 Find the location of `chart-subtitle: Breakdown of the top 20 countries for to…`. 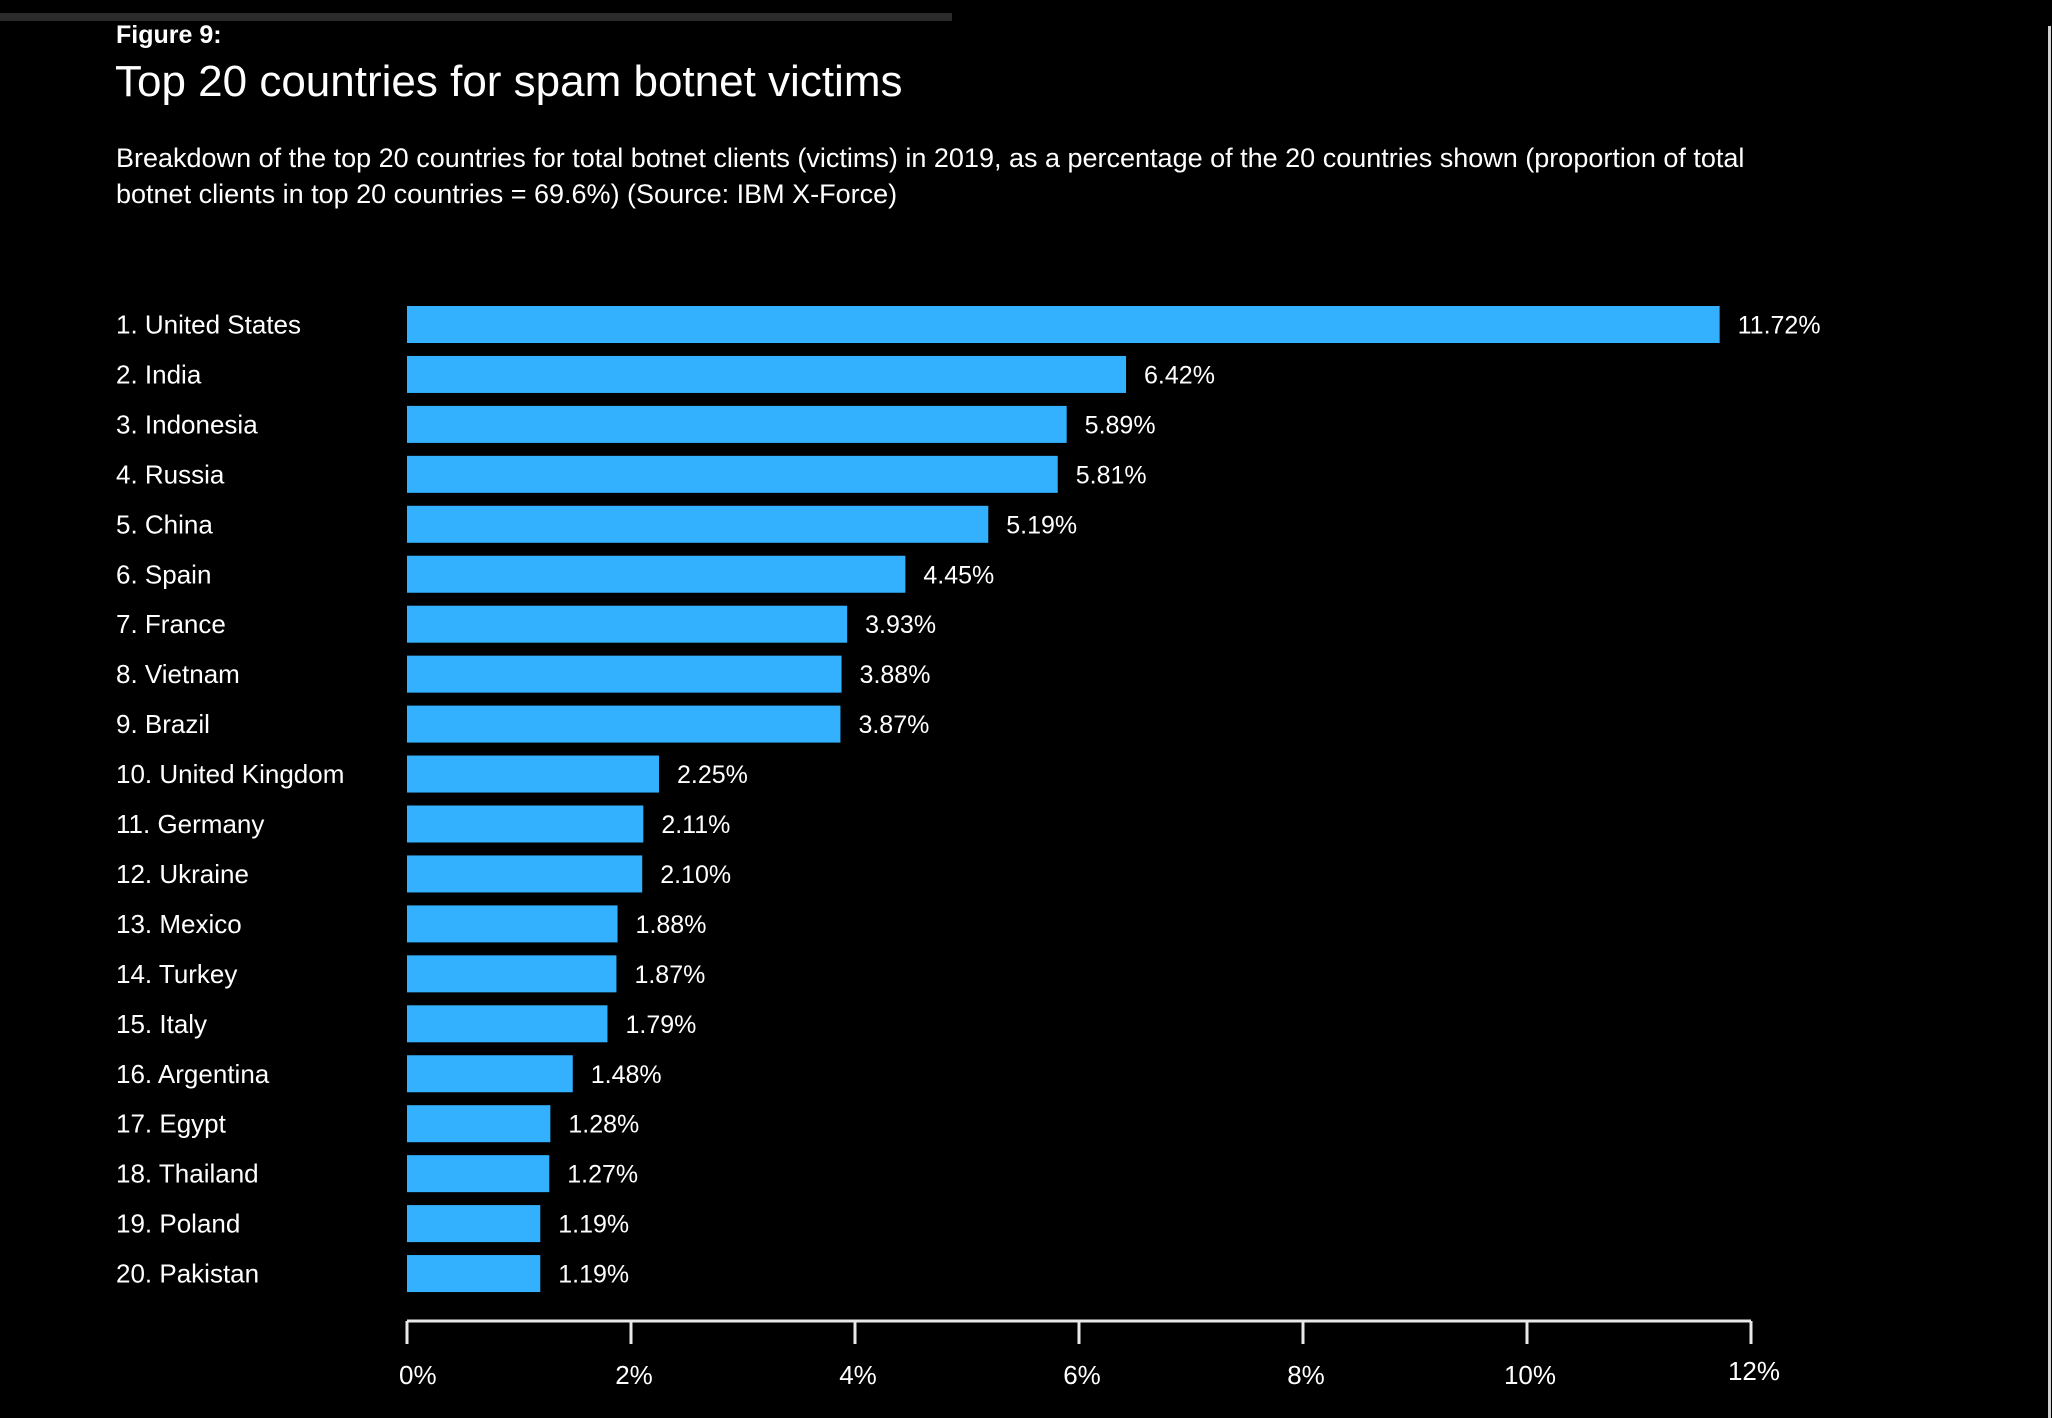

chart-subtitle: Breakdown of the top 20 countries for to… is located at coordinates (1016, 176).